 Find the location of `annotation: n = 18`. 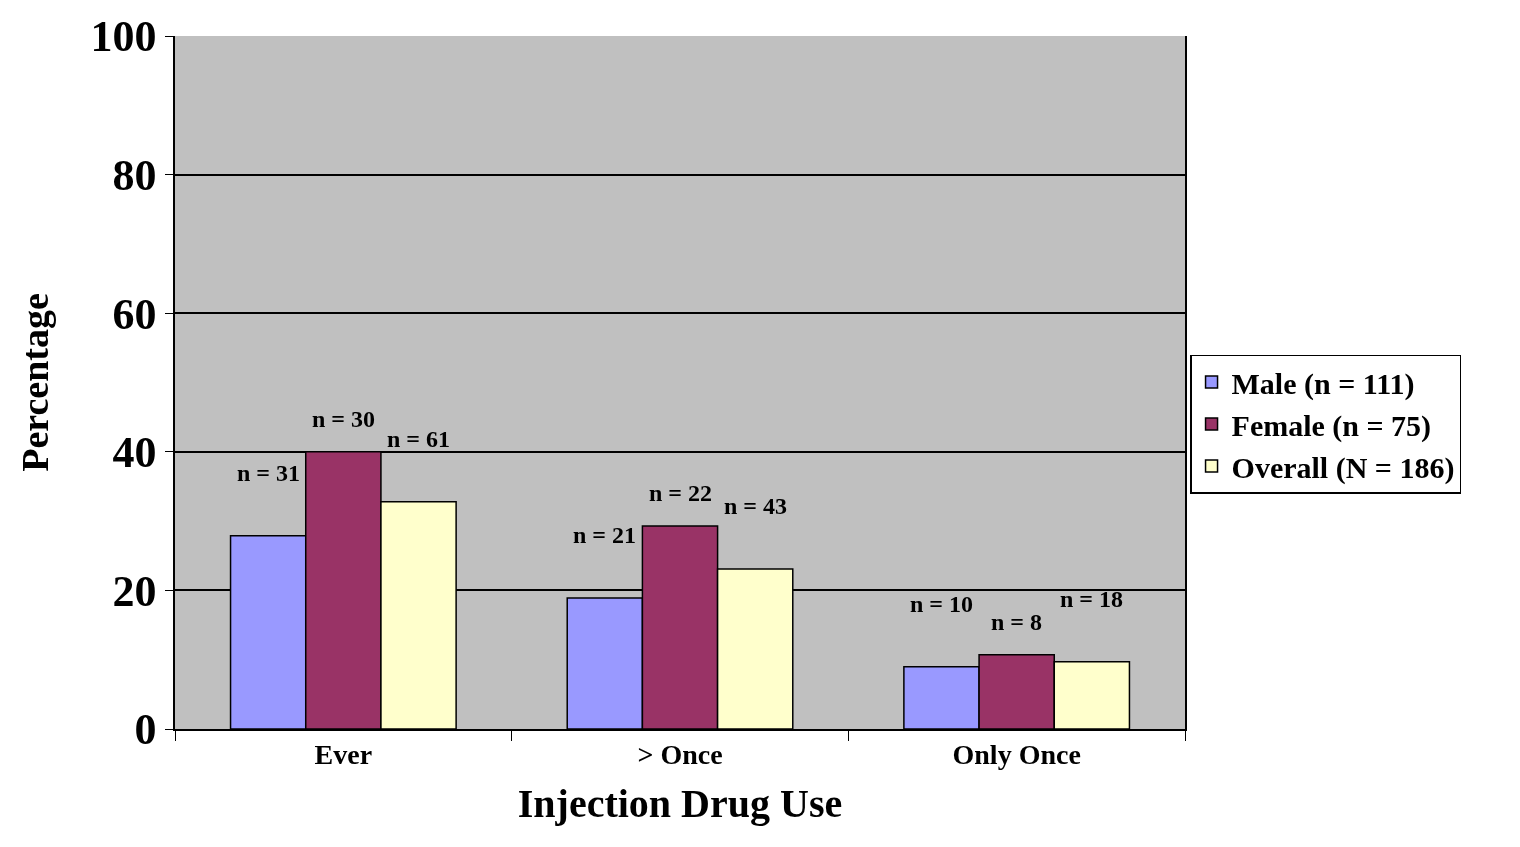

annotation: n = 18 is located at coordinates (1092, 599).